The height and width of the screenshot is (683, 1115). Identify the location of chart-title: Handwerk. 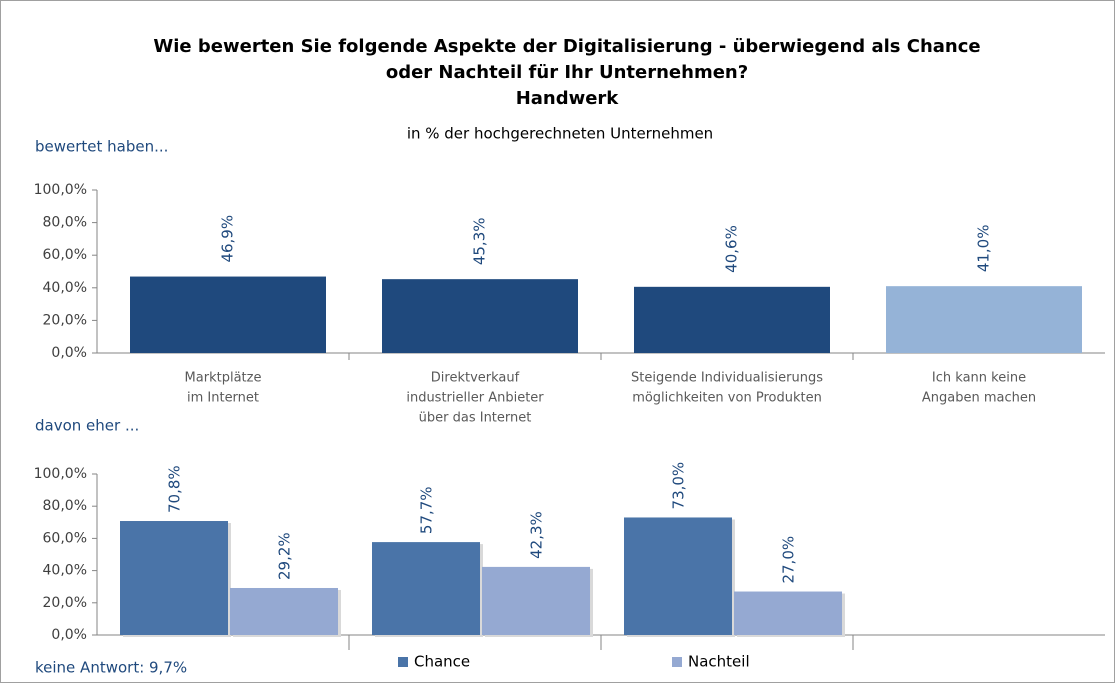
(568, 98).